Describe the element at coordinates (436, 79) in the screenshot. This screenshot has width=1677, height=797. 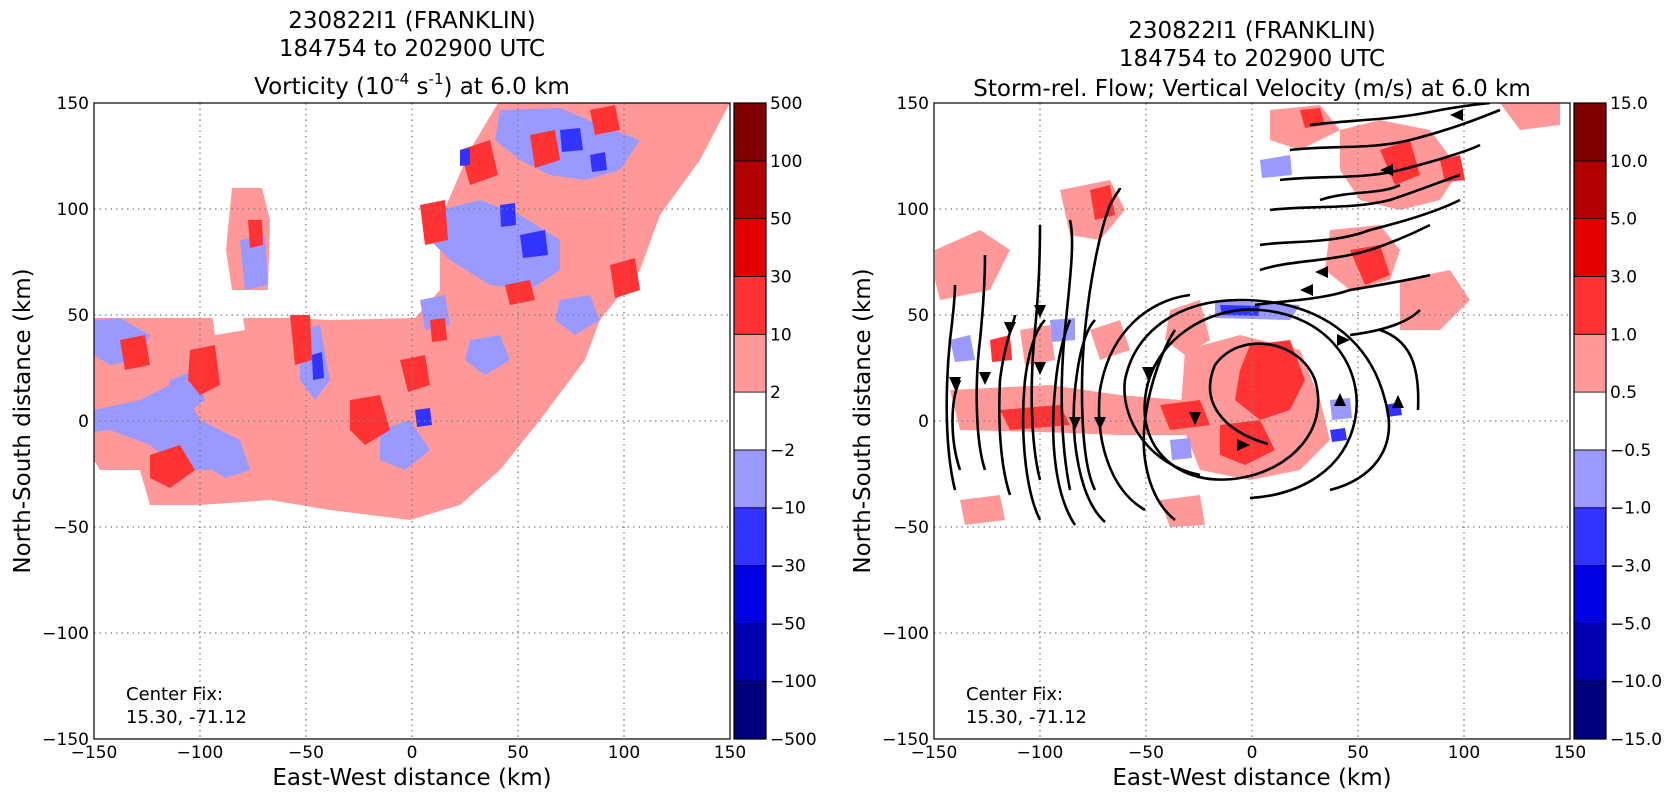
I see `left-title-exp2: -1` at that location.